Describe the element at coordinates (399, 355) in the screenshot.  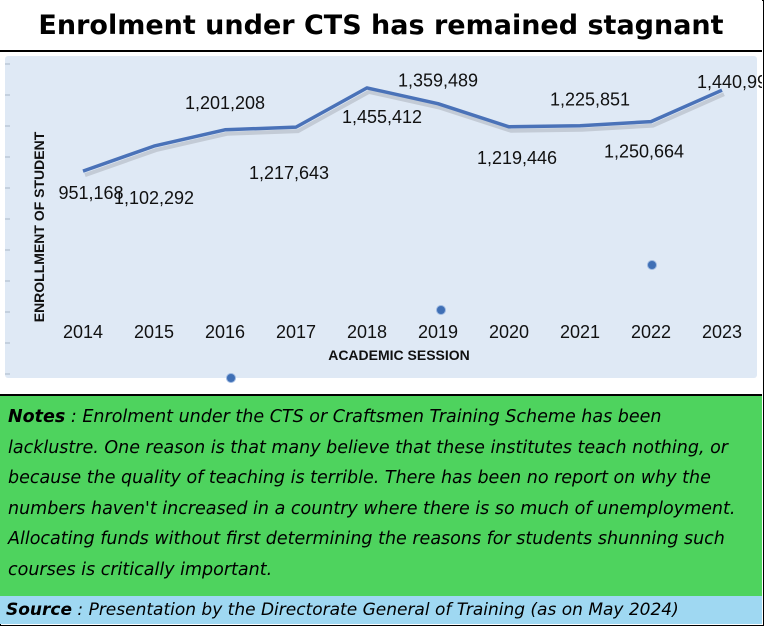
I see `x-axis-label: ACADEMIC SESSION` at that location.